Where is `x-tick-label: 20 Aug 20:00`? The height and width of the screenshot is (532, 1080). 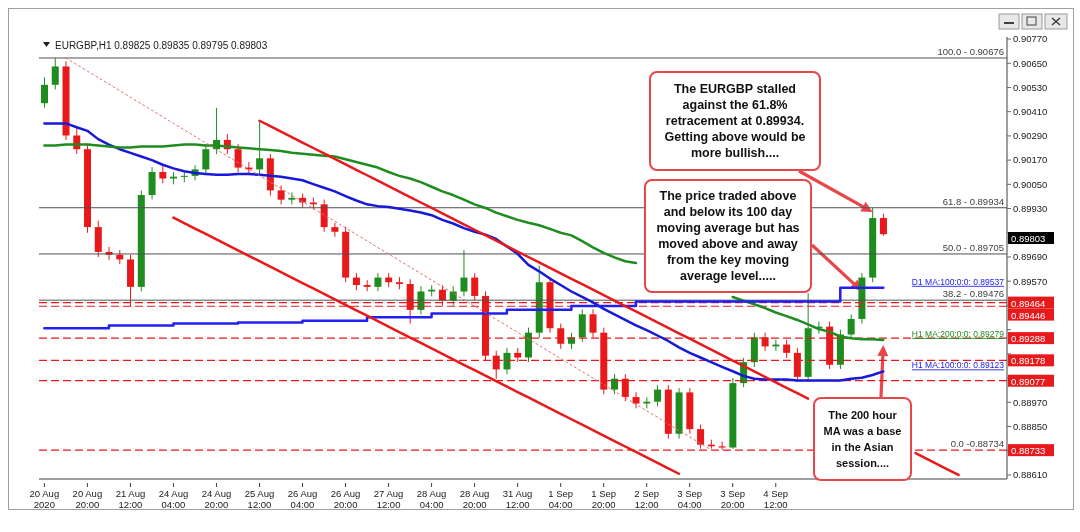 x-tick-label: 20 Aug 20:00 is located at coordinates (87, 499).